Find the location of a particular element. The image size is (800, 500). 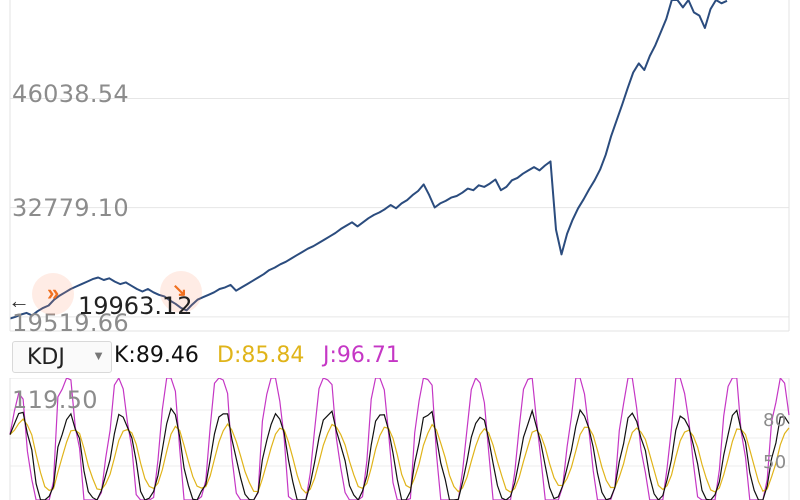

left-marker-halo is located at coordinates (53, 294).